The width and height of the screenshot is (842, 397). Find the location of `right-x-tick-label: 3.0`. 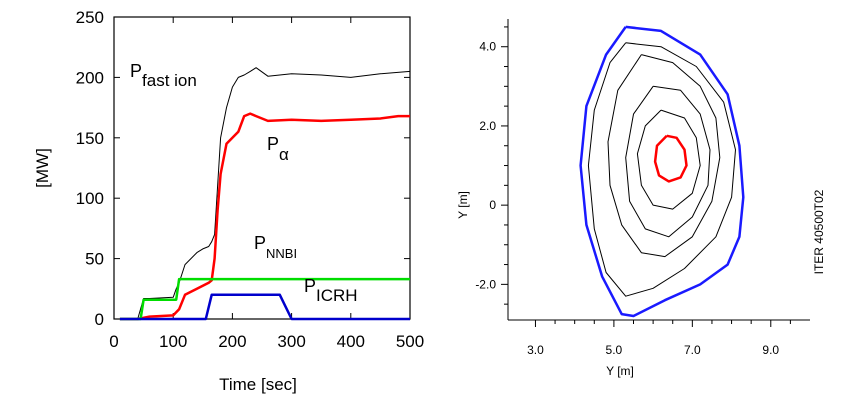

right-x-tick-label: 3.0 is located at coordinates (535, 350).